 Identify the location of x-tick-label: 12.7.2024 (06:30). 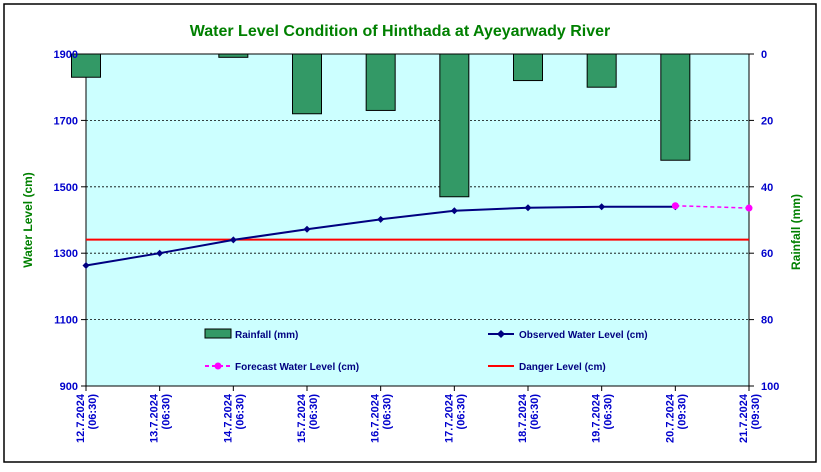
(87, 418).